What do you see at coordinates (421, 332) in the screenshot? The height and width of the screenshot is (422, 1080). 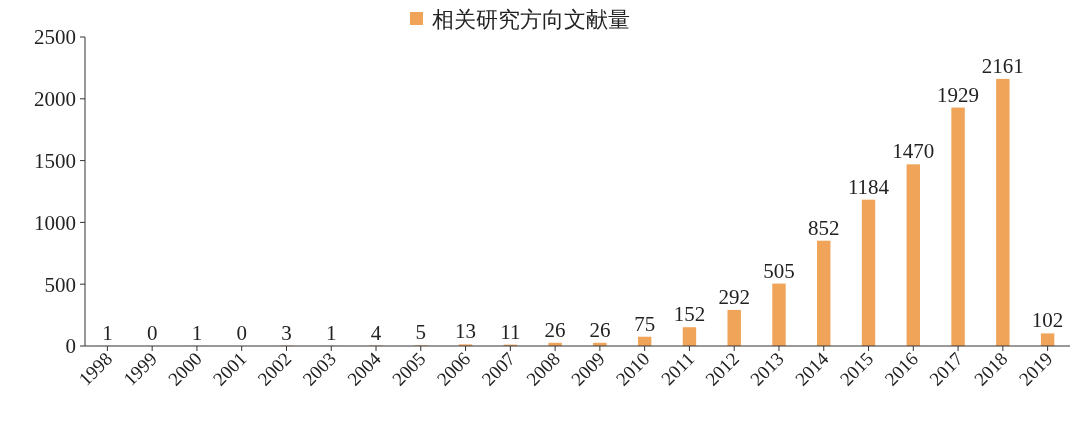 I see `data-label: 5` at bounding box center [421, 332].